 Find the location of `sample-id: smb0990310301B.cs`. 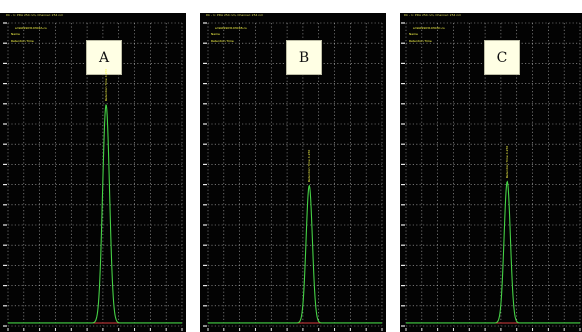

sample-id: smb0990310301B.cs is located at coordinates (231, 28).